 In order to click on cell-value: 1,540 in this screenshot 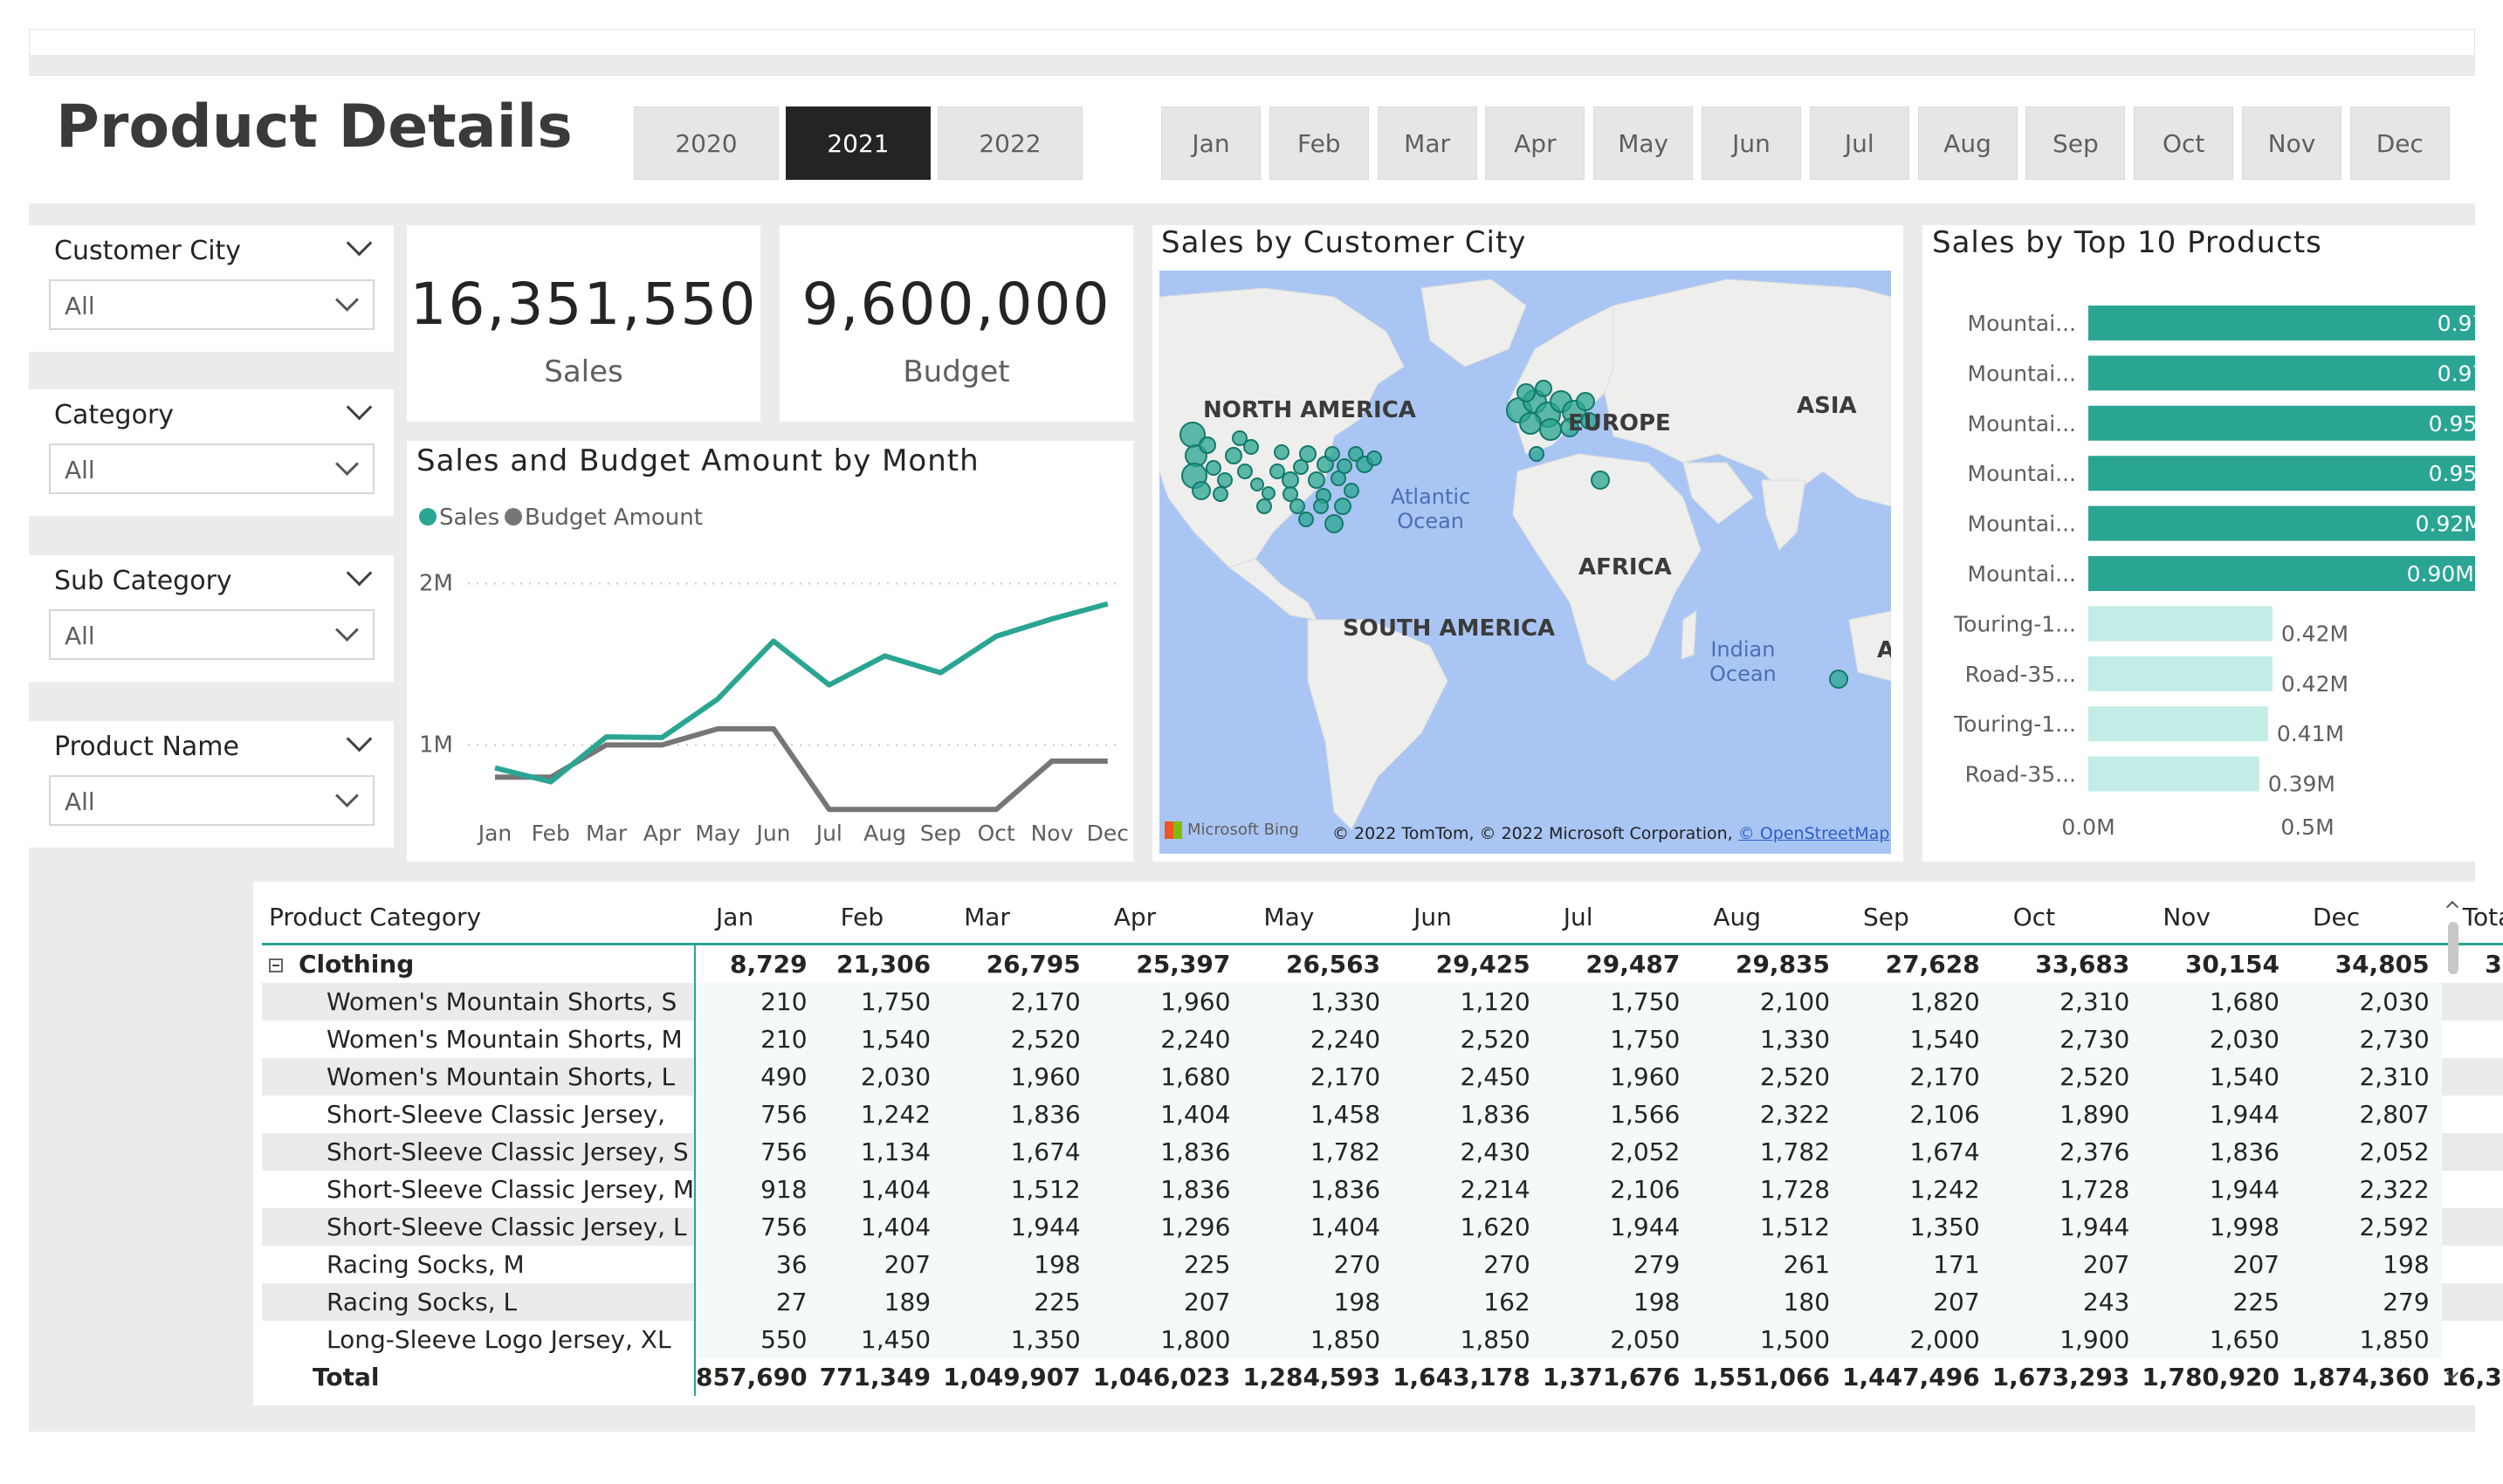, I will do `click(1917, 1039)`.